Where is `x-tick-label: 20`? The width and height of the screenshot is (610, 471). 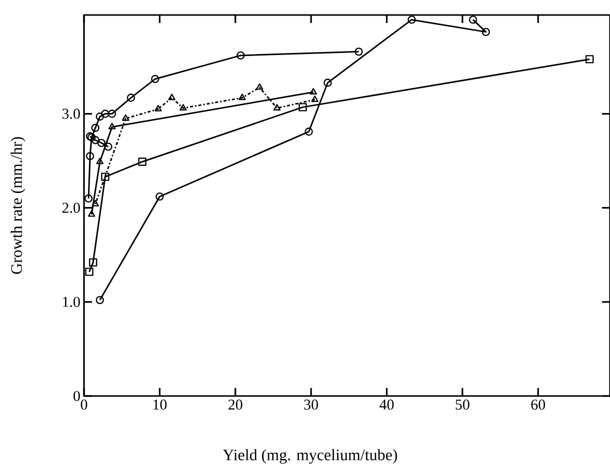
x-tick-label: 20 is located at coordinates (235, 405).